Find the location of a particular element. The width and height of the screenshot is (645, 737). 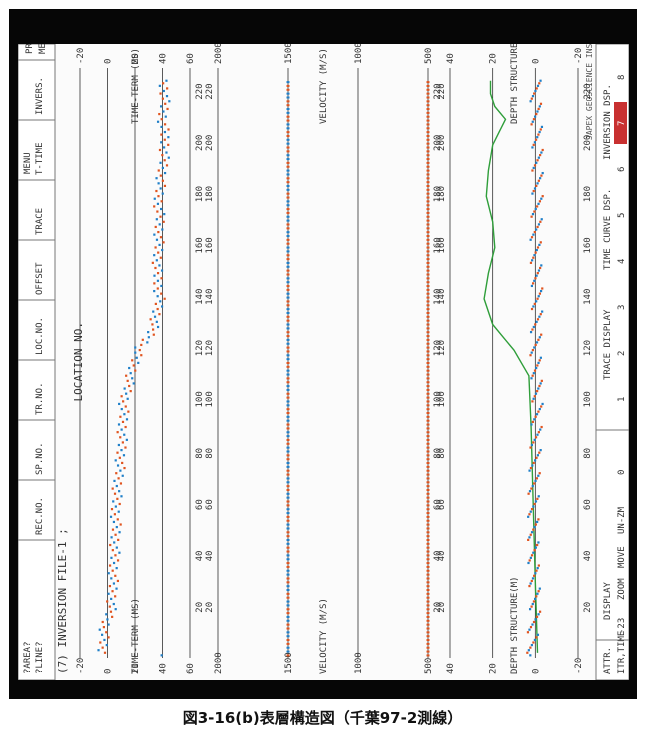

menu-item-recno: REC.NO. is located at coordinates (40, 516).